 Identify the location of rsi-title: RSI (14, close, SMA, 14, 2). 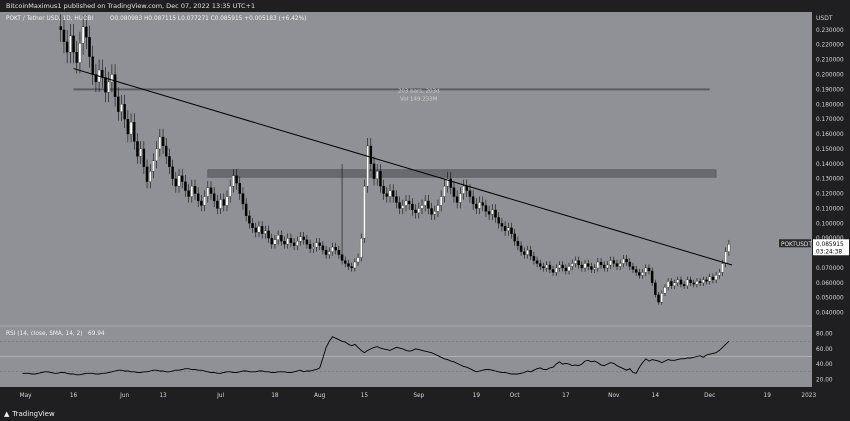
(44, 334).